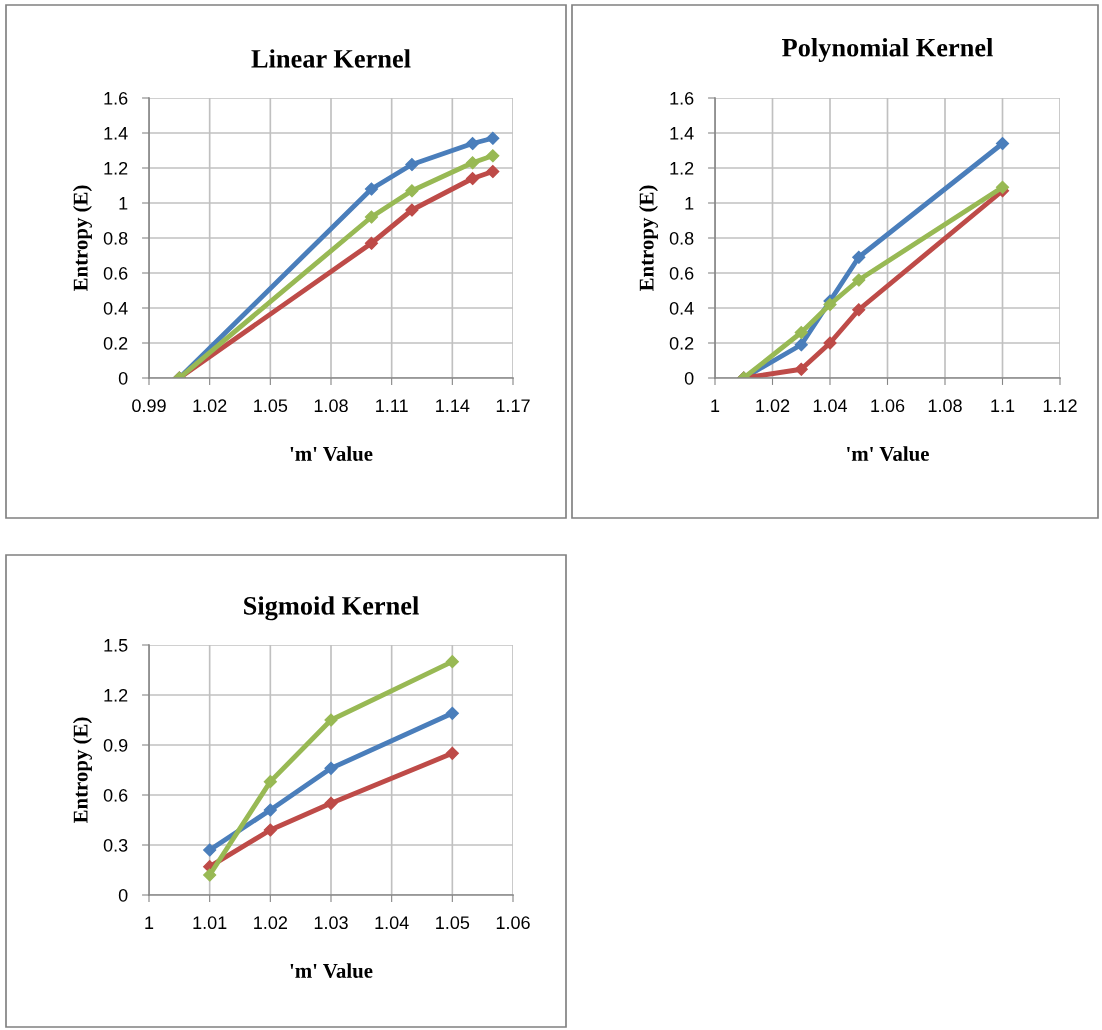  I want to click on chart-title: Linear Kernel, so click(331, 58).